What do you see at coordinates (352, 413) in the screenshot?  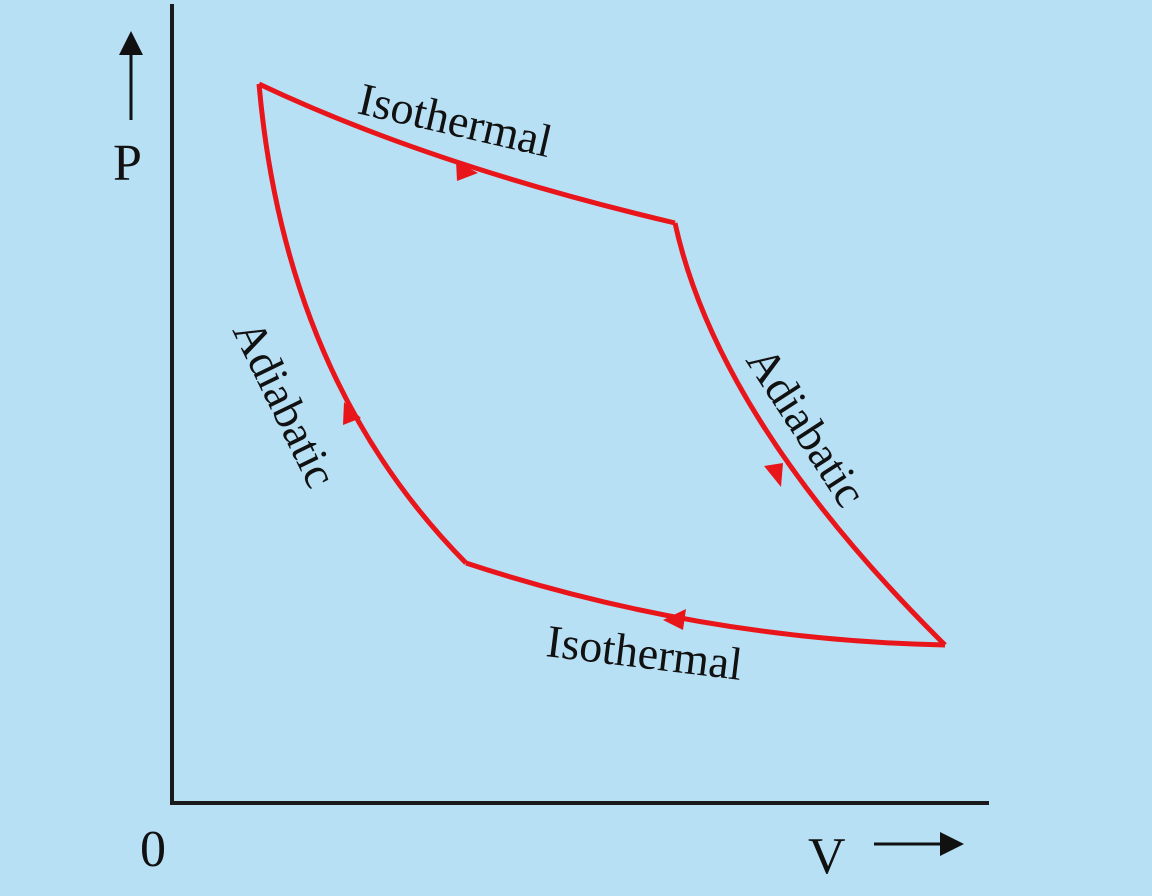 I see `arrow-up-icon` at bounding box center [352, 413].